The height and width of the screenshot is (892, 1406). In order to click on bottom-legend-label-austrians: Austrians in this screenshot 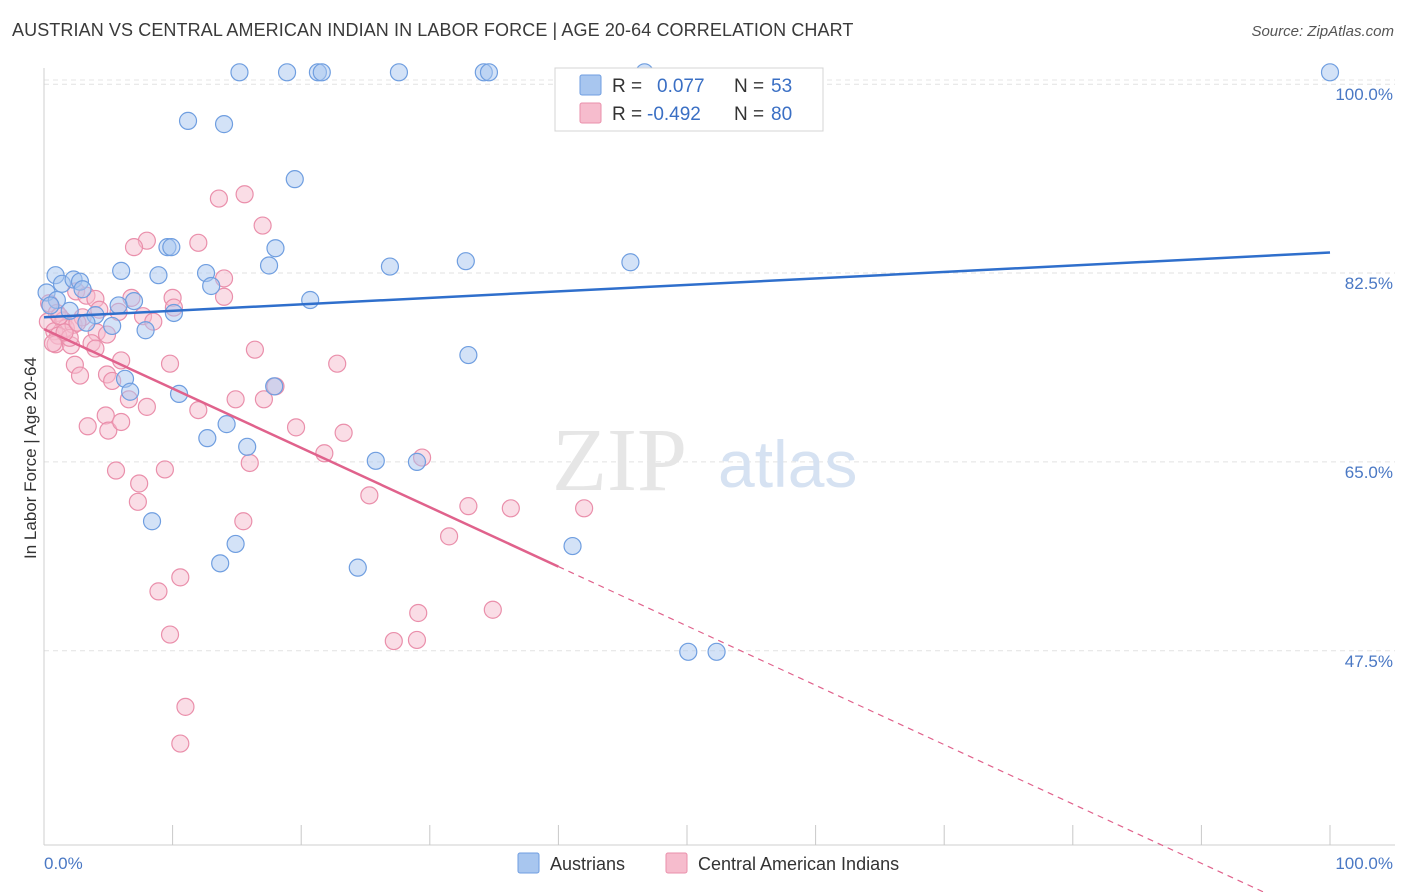, I will do `click(587, 864)`.